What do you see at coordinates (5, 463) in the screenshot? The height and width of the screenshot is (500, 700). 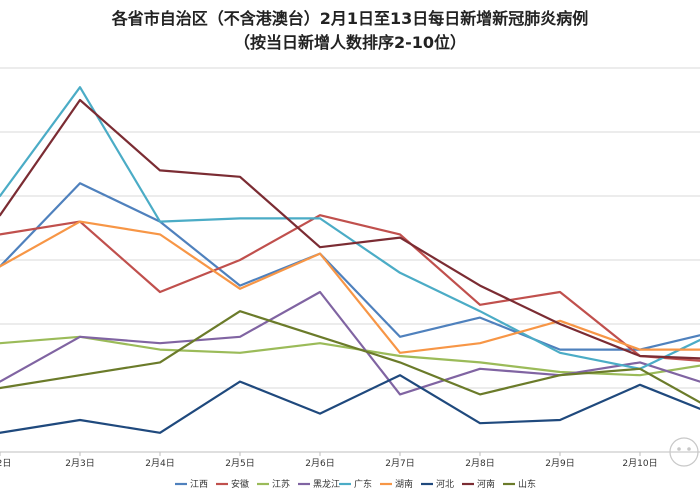 I see `x-tick-label: 2日` at bounding box center [5, 463].